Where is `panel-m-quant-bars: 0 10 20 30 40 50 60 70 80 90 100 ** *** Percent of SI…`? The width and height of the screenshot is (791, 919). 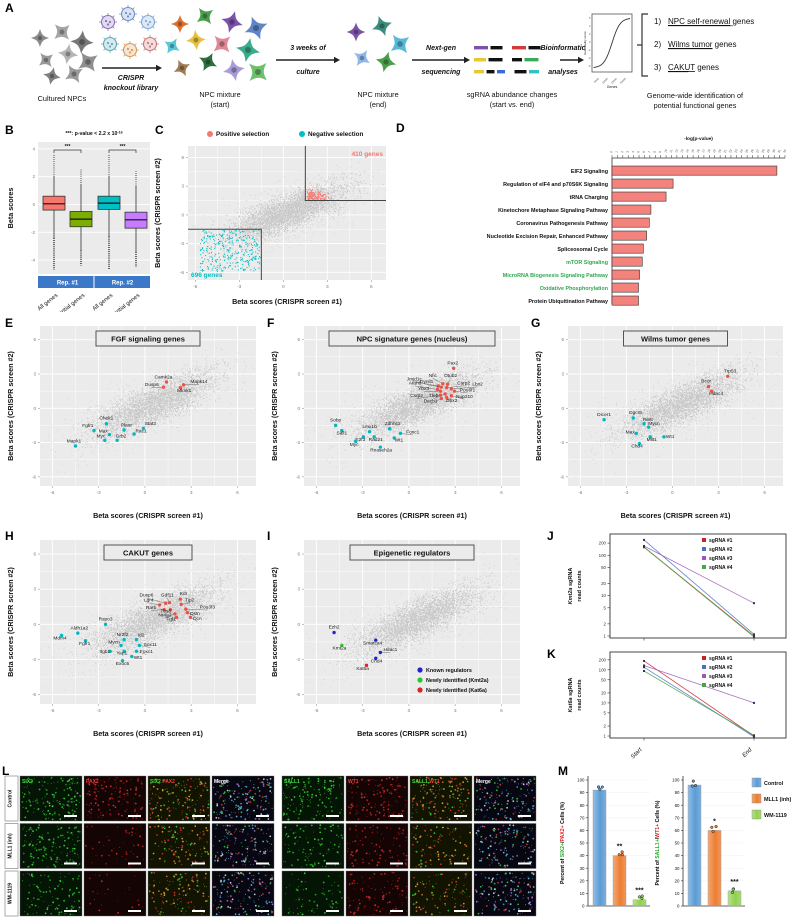 panel-m-quant-bars: 0 10 20 30 40 50 60 70 80 90 100 ** *** Percent of SI… is located at coordinates (673, 841).